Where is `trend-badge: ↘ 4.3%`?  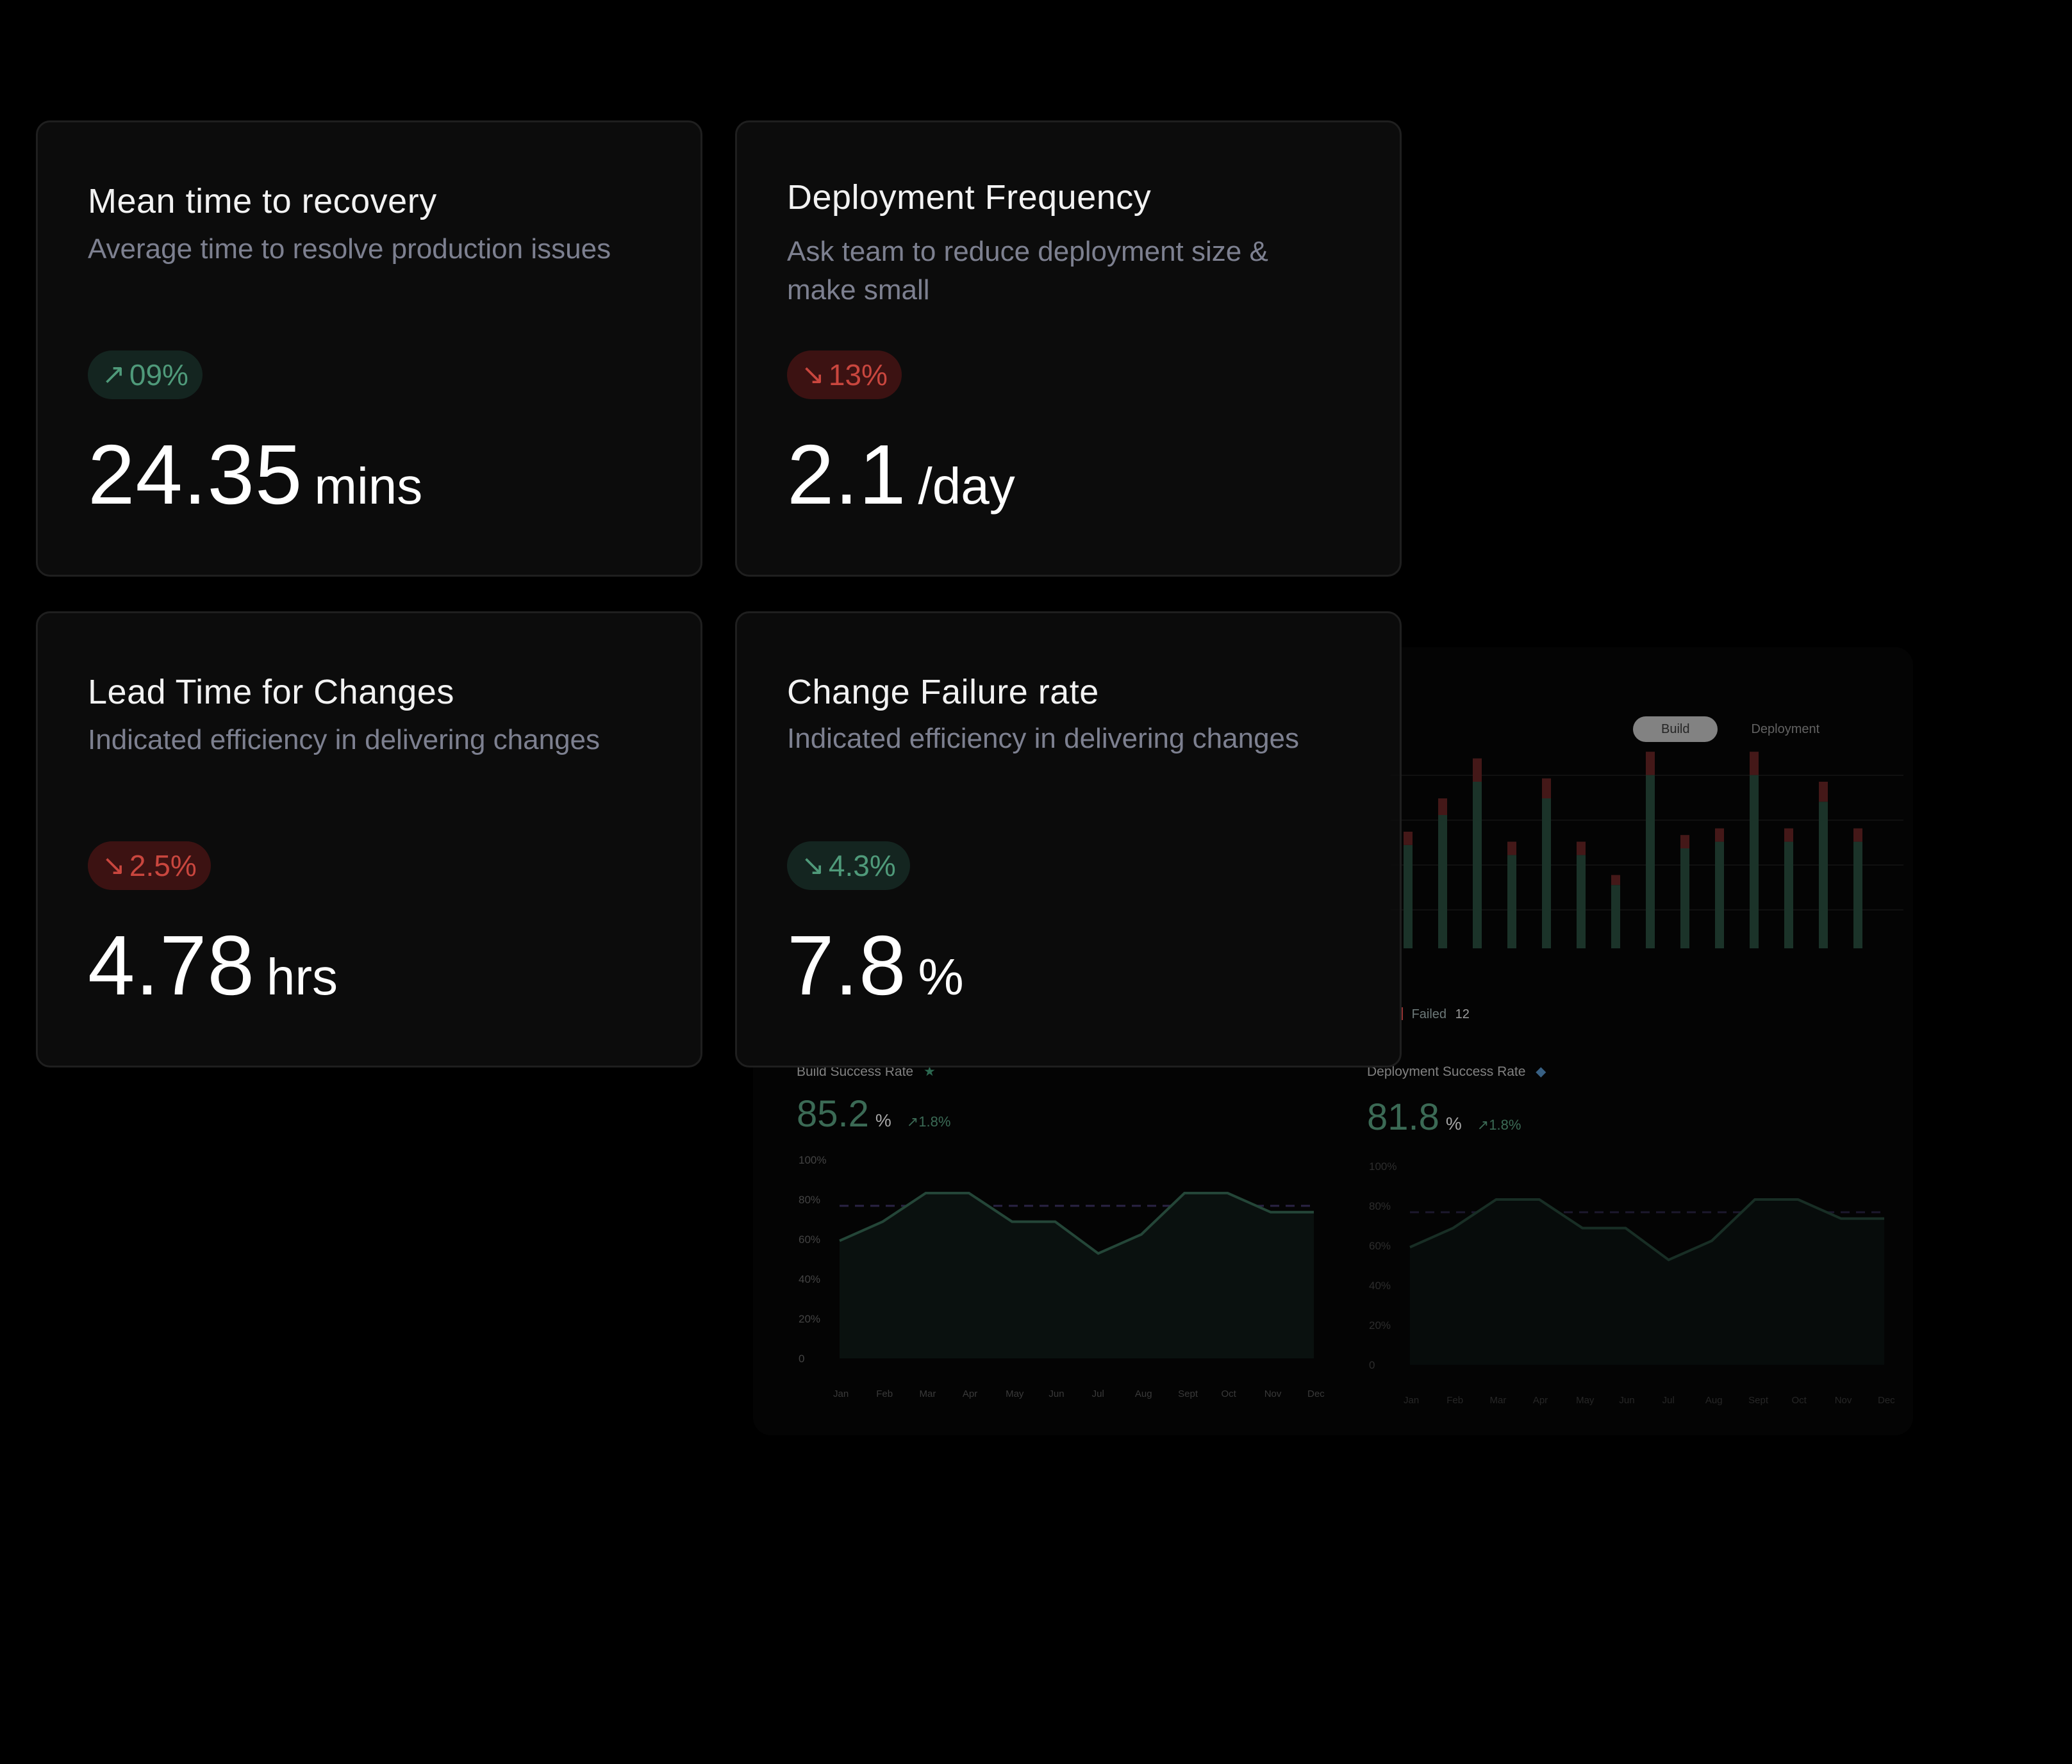
trend-badge: ↘ 4.3% is located at coordinates (848, 865).